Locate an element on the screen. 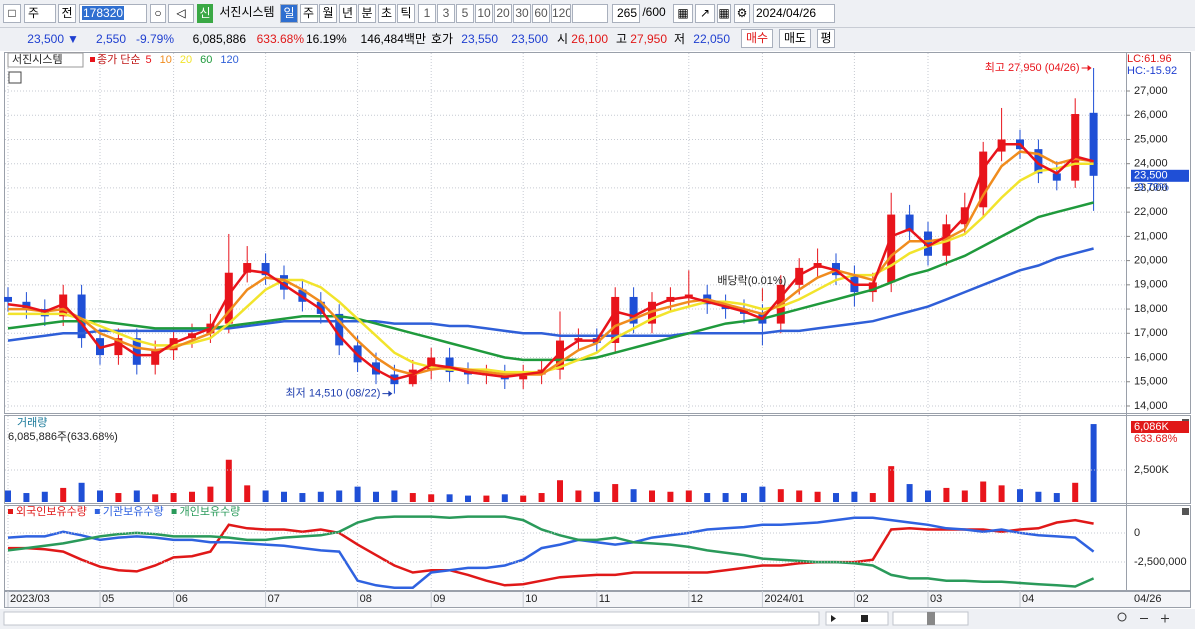  holding-line is located at coordinates (551, 551).